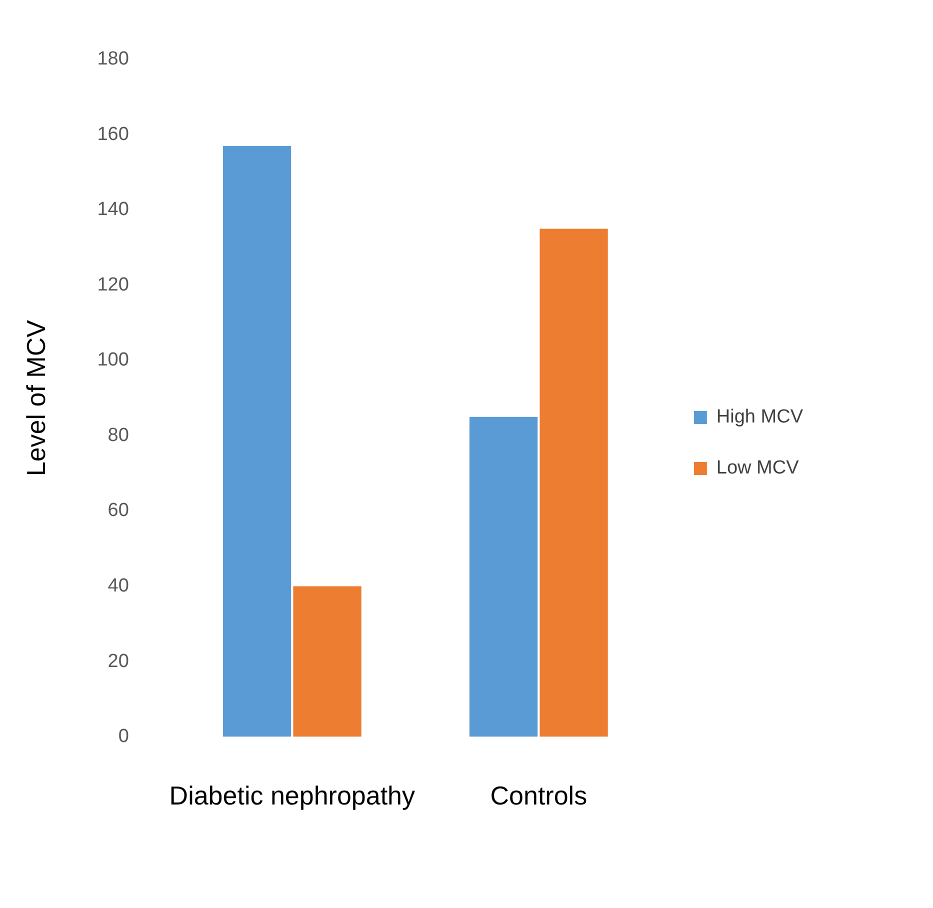  I want to click on y-tick-label: 120, so click(113, 285).